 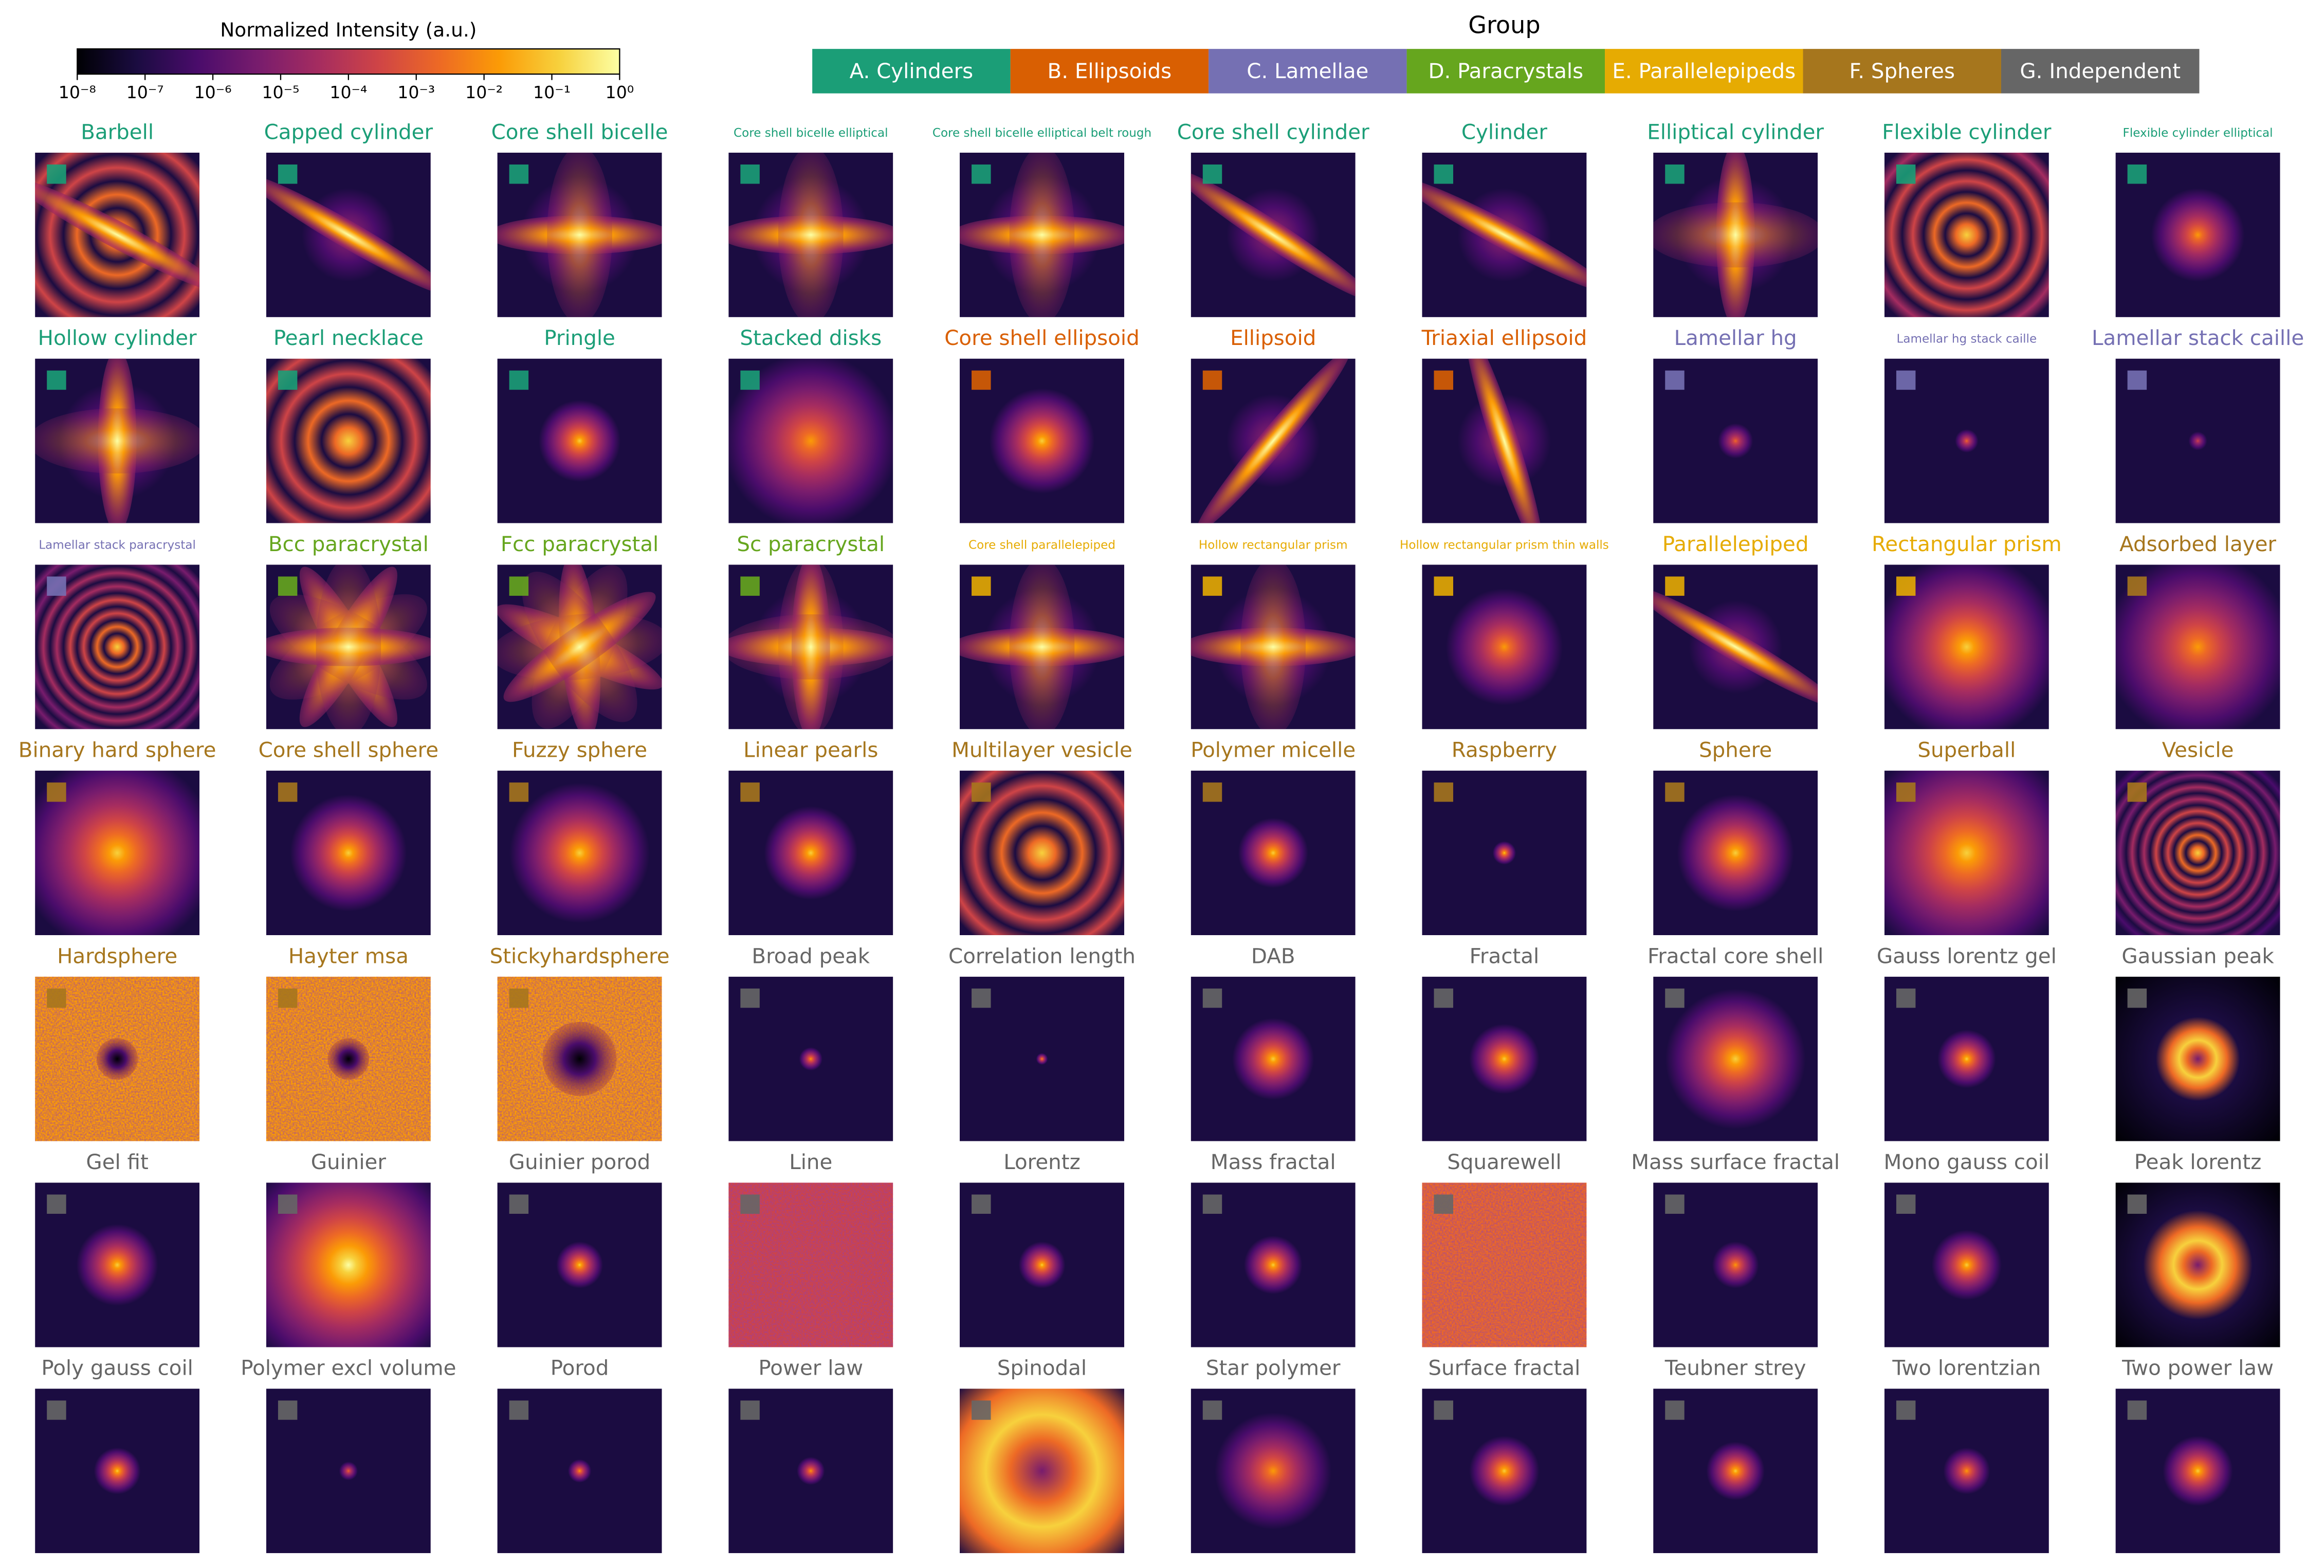 What do you see at coordinates (1504, 1162) in the screenshot?
I see `panel-title: Squarewell` at bounding box center [1504, 1162].